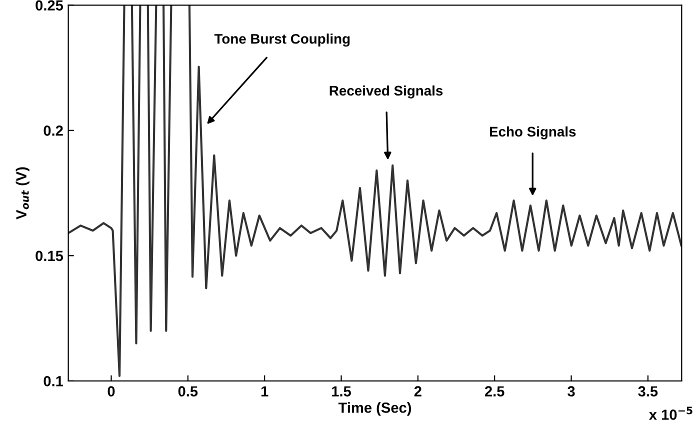  What do you see at coordinates (533, 133) in the screenshot?
I see `annotation: Echo Signals` at bounding box center [533, 133].